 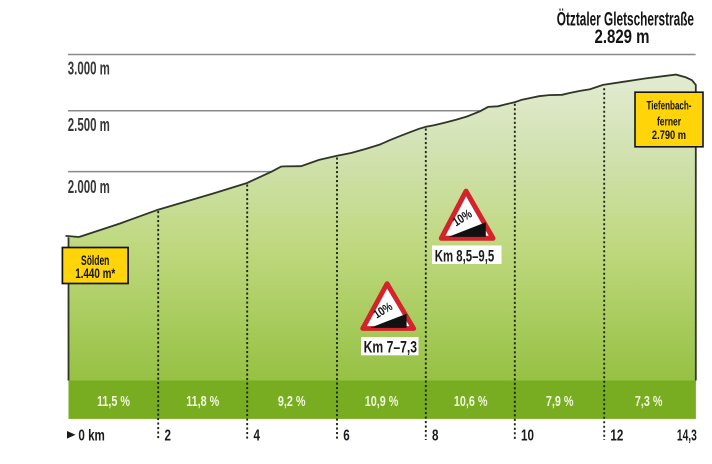 What do you see at coordinates (91, 435) in the screenshot?
I see `svg-text: 0 km` at bounding box center [91, 435].